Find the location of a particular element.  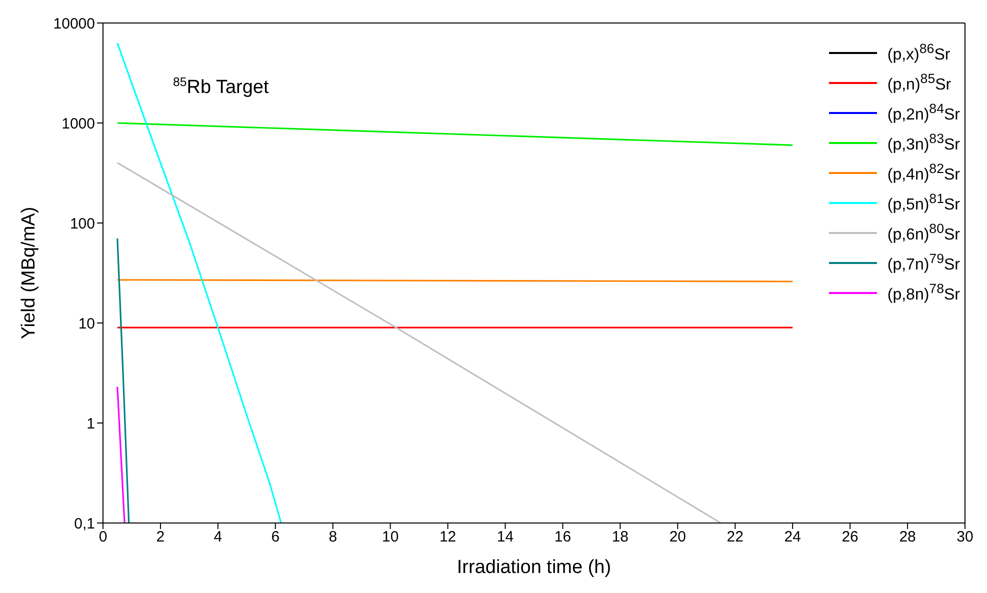

x-tick-label: 4 is located at coordinates (218, 537).